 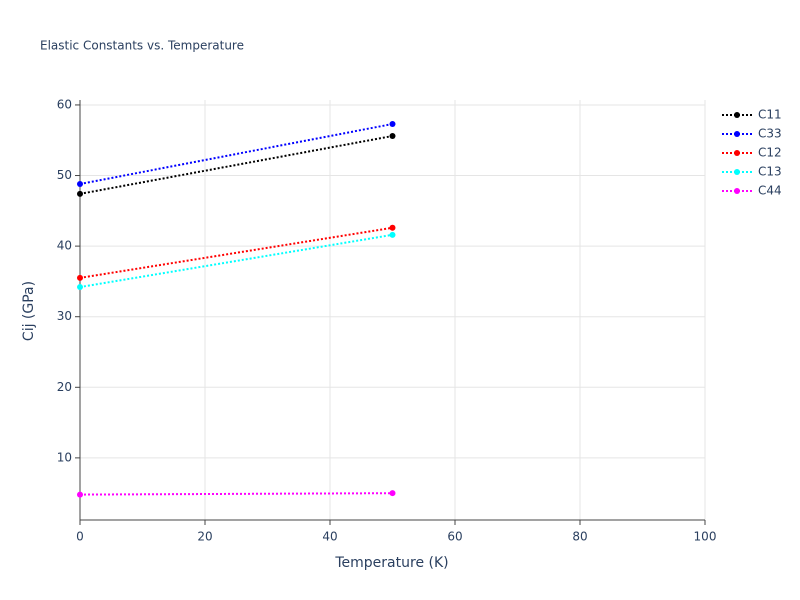 I want to click on x-tick-label: 60, so click(x=454, y=537).